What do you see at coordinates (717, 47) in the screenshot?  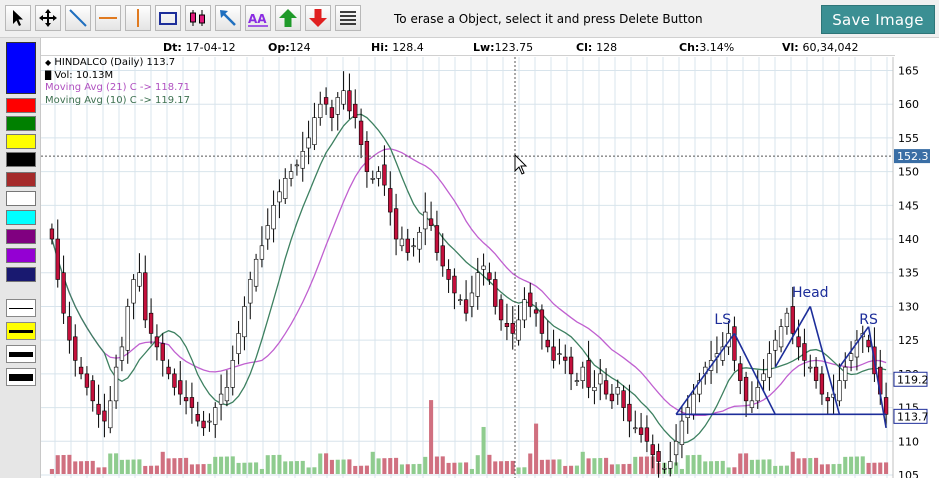 I see `change-value: 3.14%` at bounding box center [717, 47].